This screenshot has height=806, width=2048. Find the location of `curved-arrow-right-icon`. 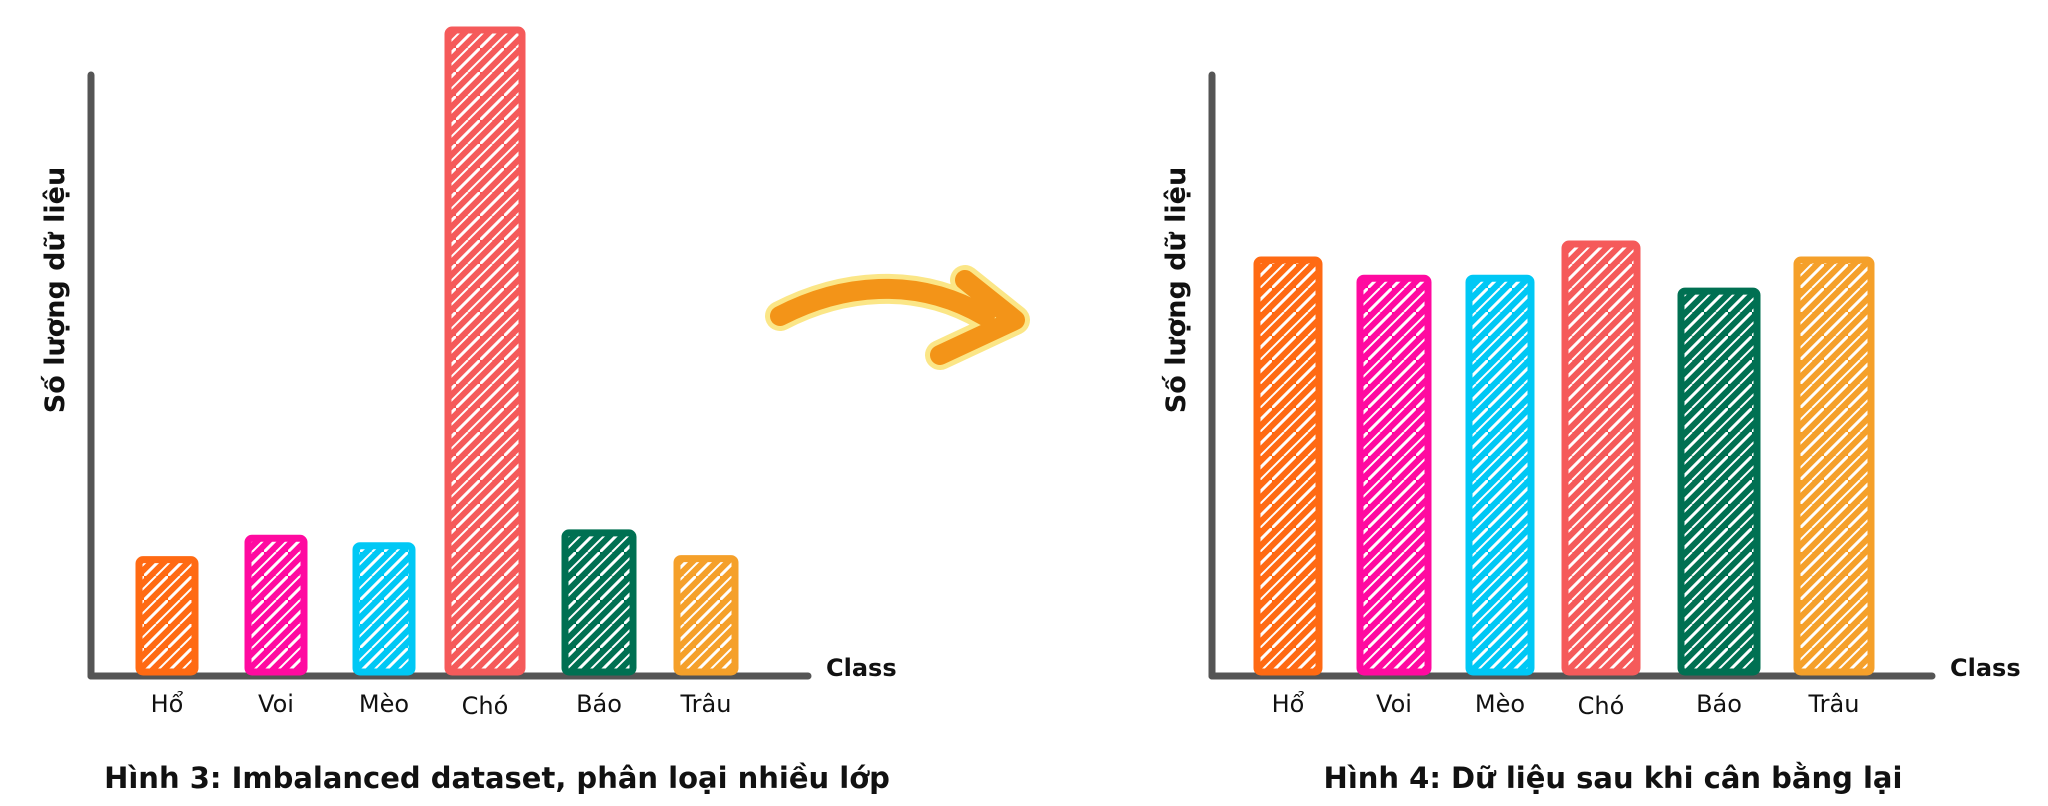

curved-arrow-right-icon is located at coordinates (897, 317).